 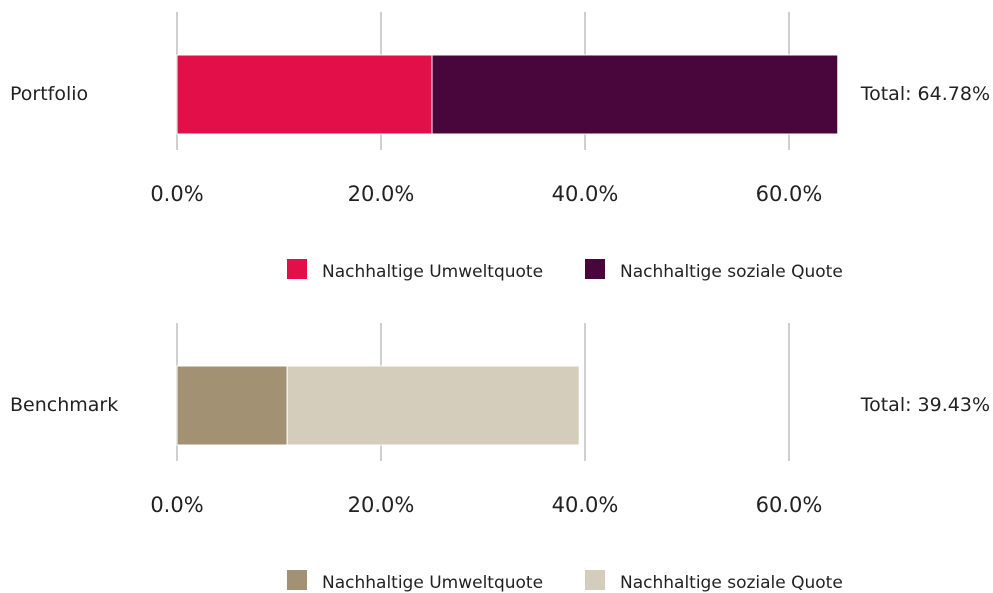 I want to click on total-label: Total: 64.78%, so click(x=925, y=94).